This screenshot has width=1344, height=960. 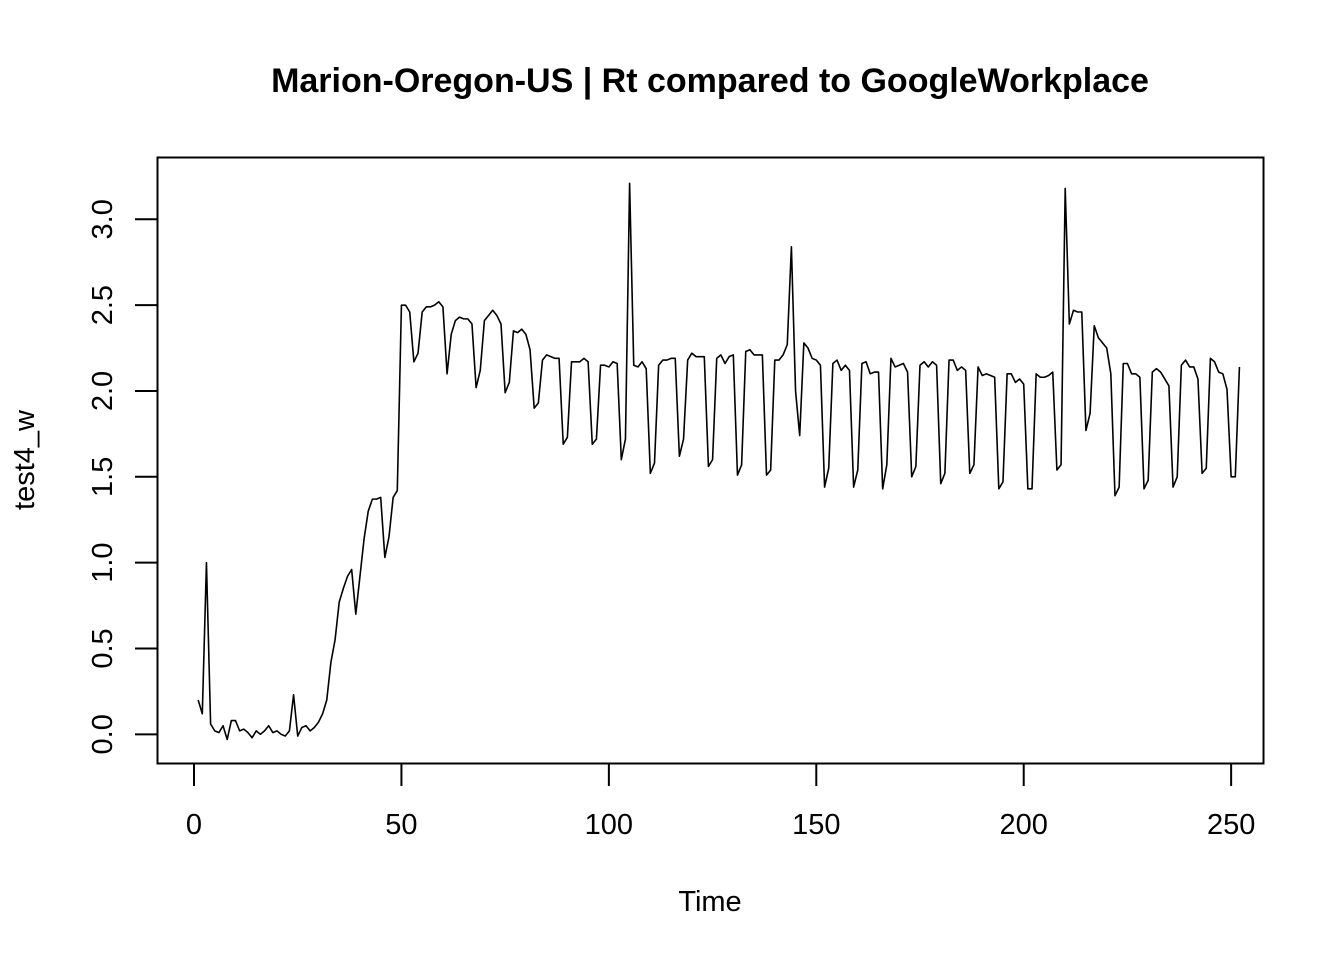 What do you see at coordinates (709, 902) in the screenshot?
I see `x-axis-label: Time` at bounding box center [709, 902].